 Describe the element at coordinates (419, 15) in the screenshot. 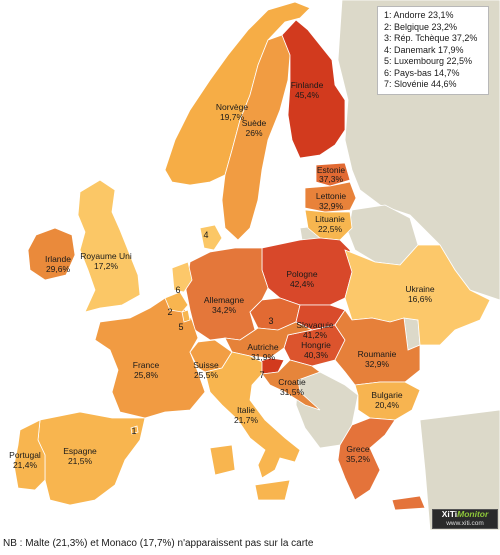

I see `legend-item-andorre: 1: Andorre 23,1%` at that location.